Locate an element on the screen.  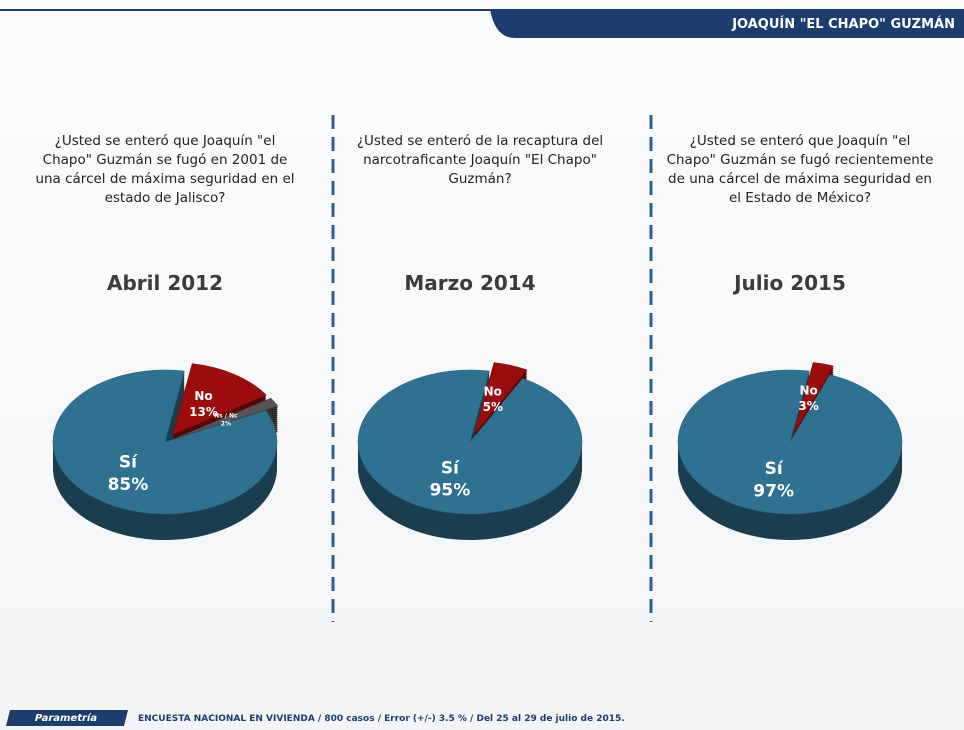
brand: Parametría is located at coordinates (66, 718).